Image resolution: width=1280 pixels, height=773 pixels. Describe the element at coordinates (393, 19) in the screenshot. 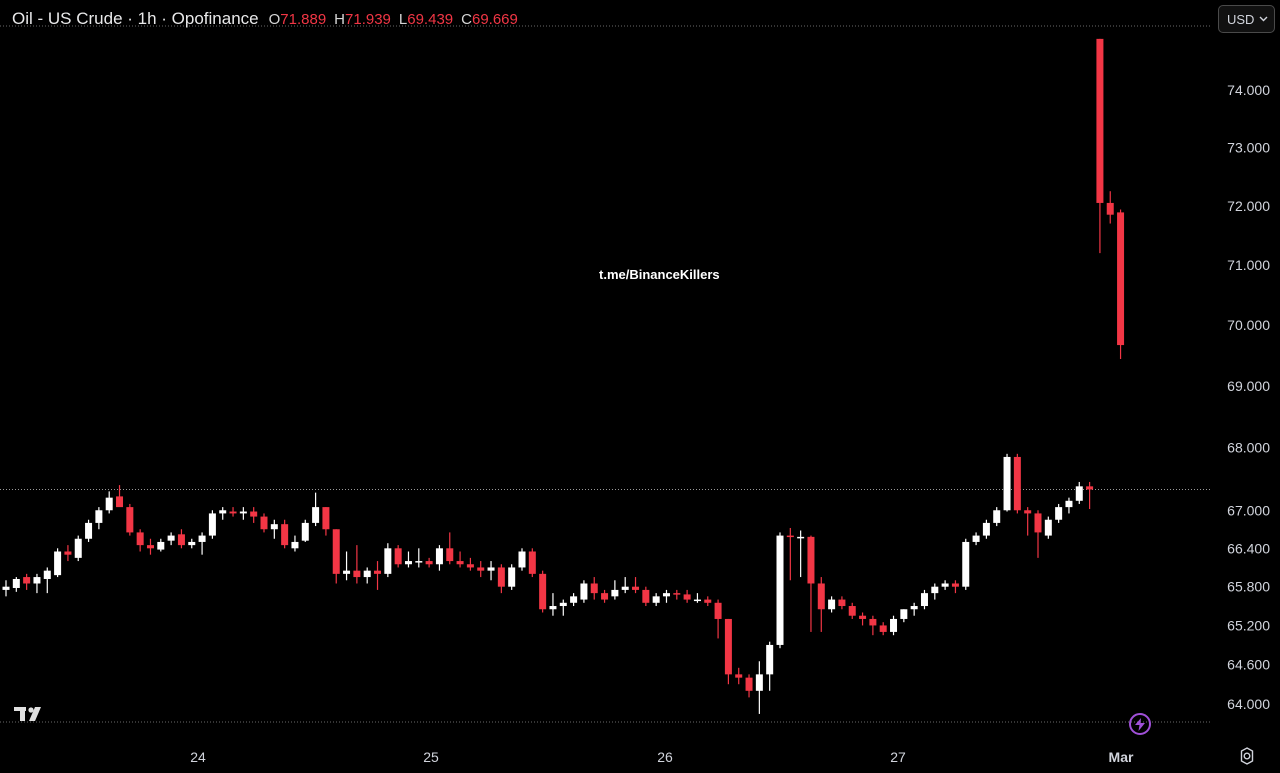

I see `ohlc-values: O71.889 H71.939 L69.439 C69.669` at that location.